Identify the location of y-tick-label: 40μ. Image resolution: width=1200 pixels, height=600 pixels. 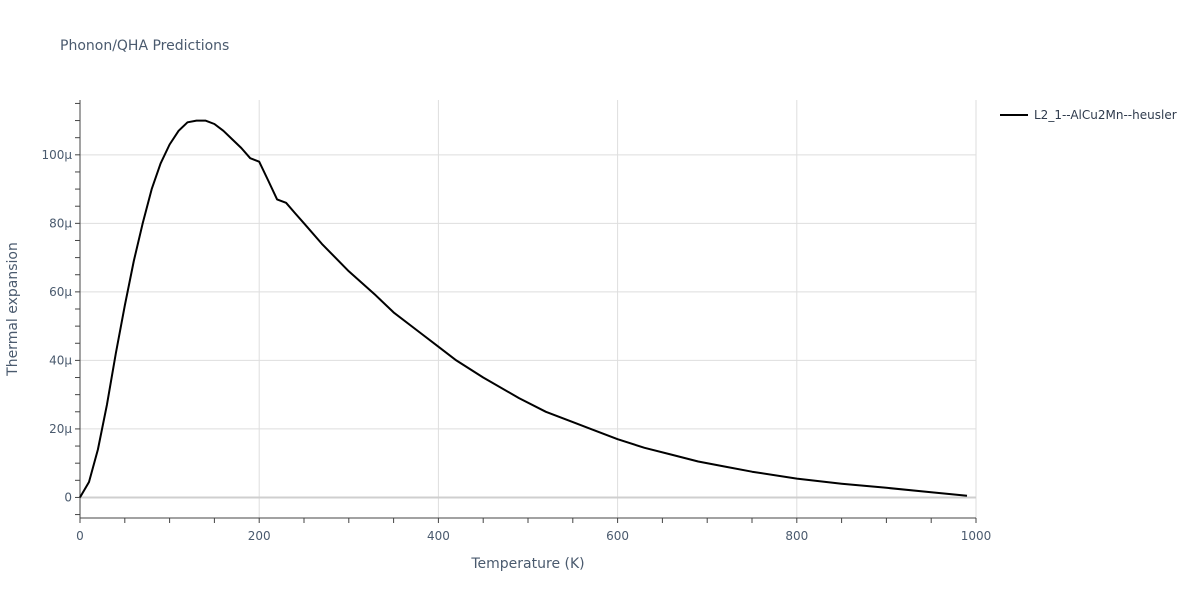
(60, 360).